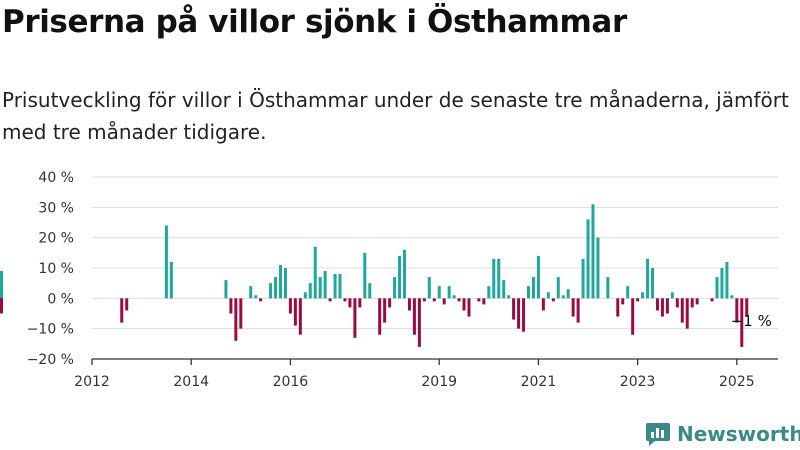  Describe the element at coordinates (539, 382) in the screenshot. I see `x-tick-label: 2021` at that location.